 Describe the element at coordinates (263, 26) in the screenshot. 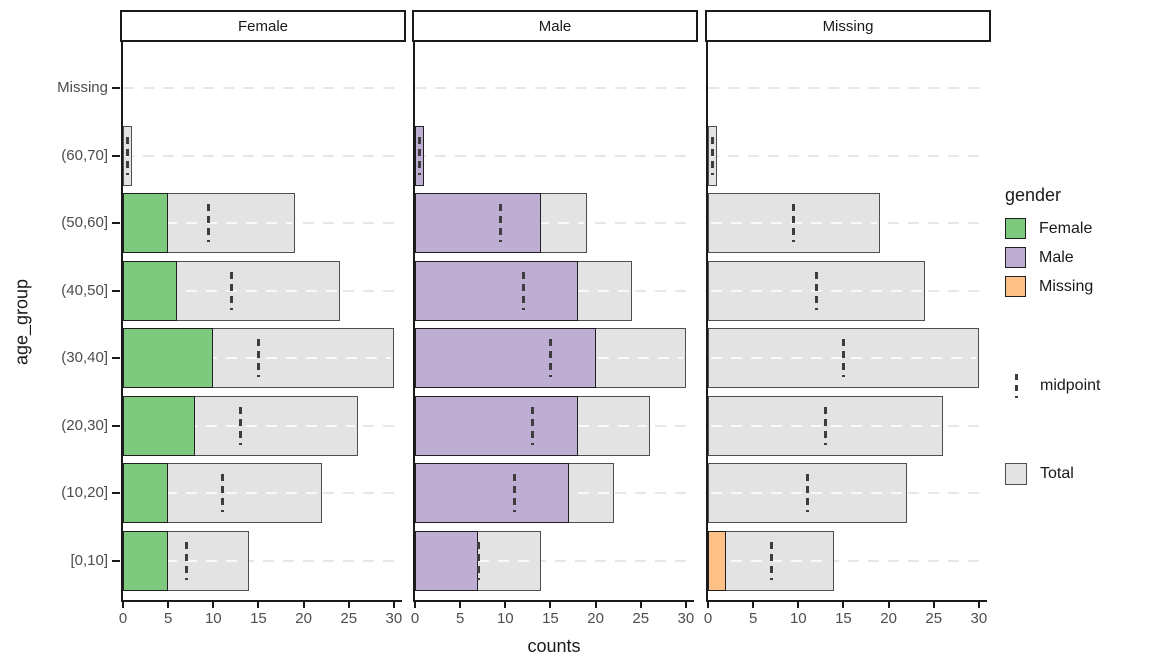

I see `facet-strip-female: Female` at that location.